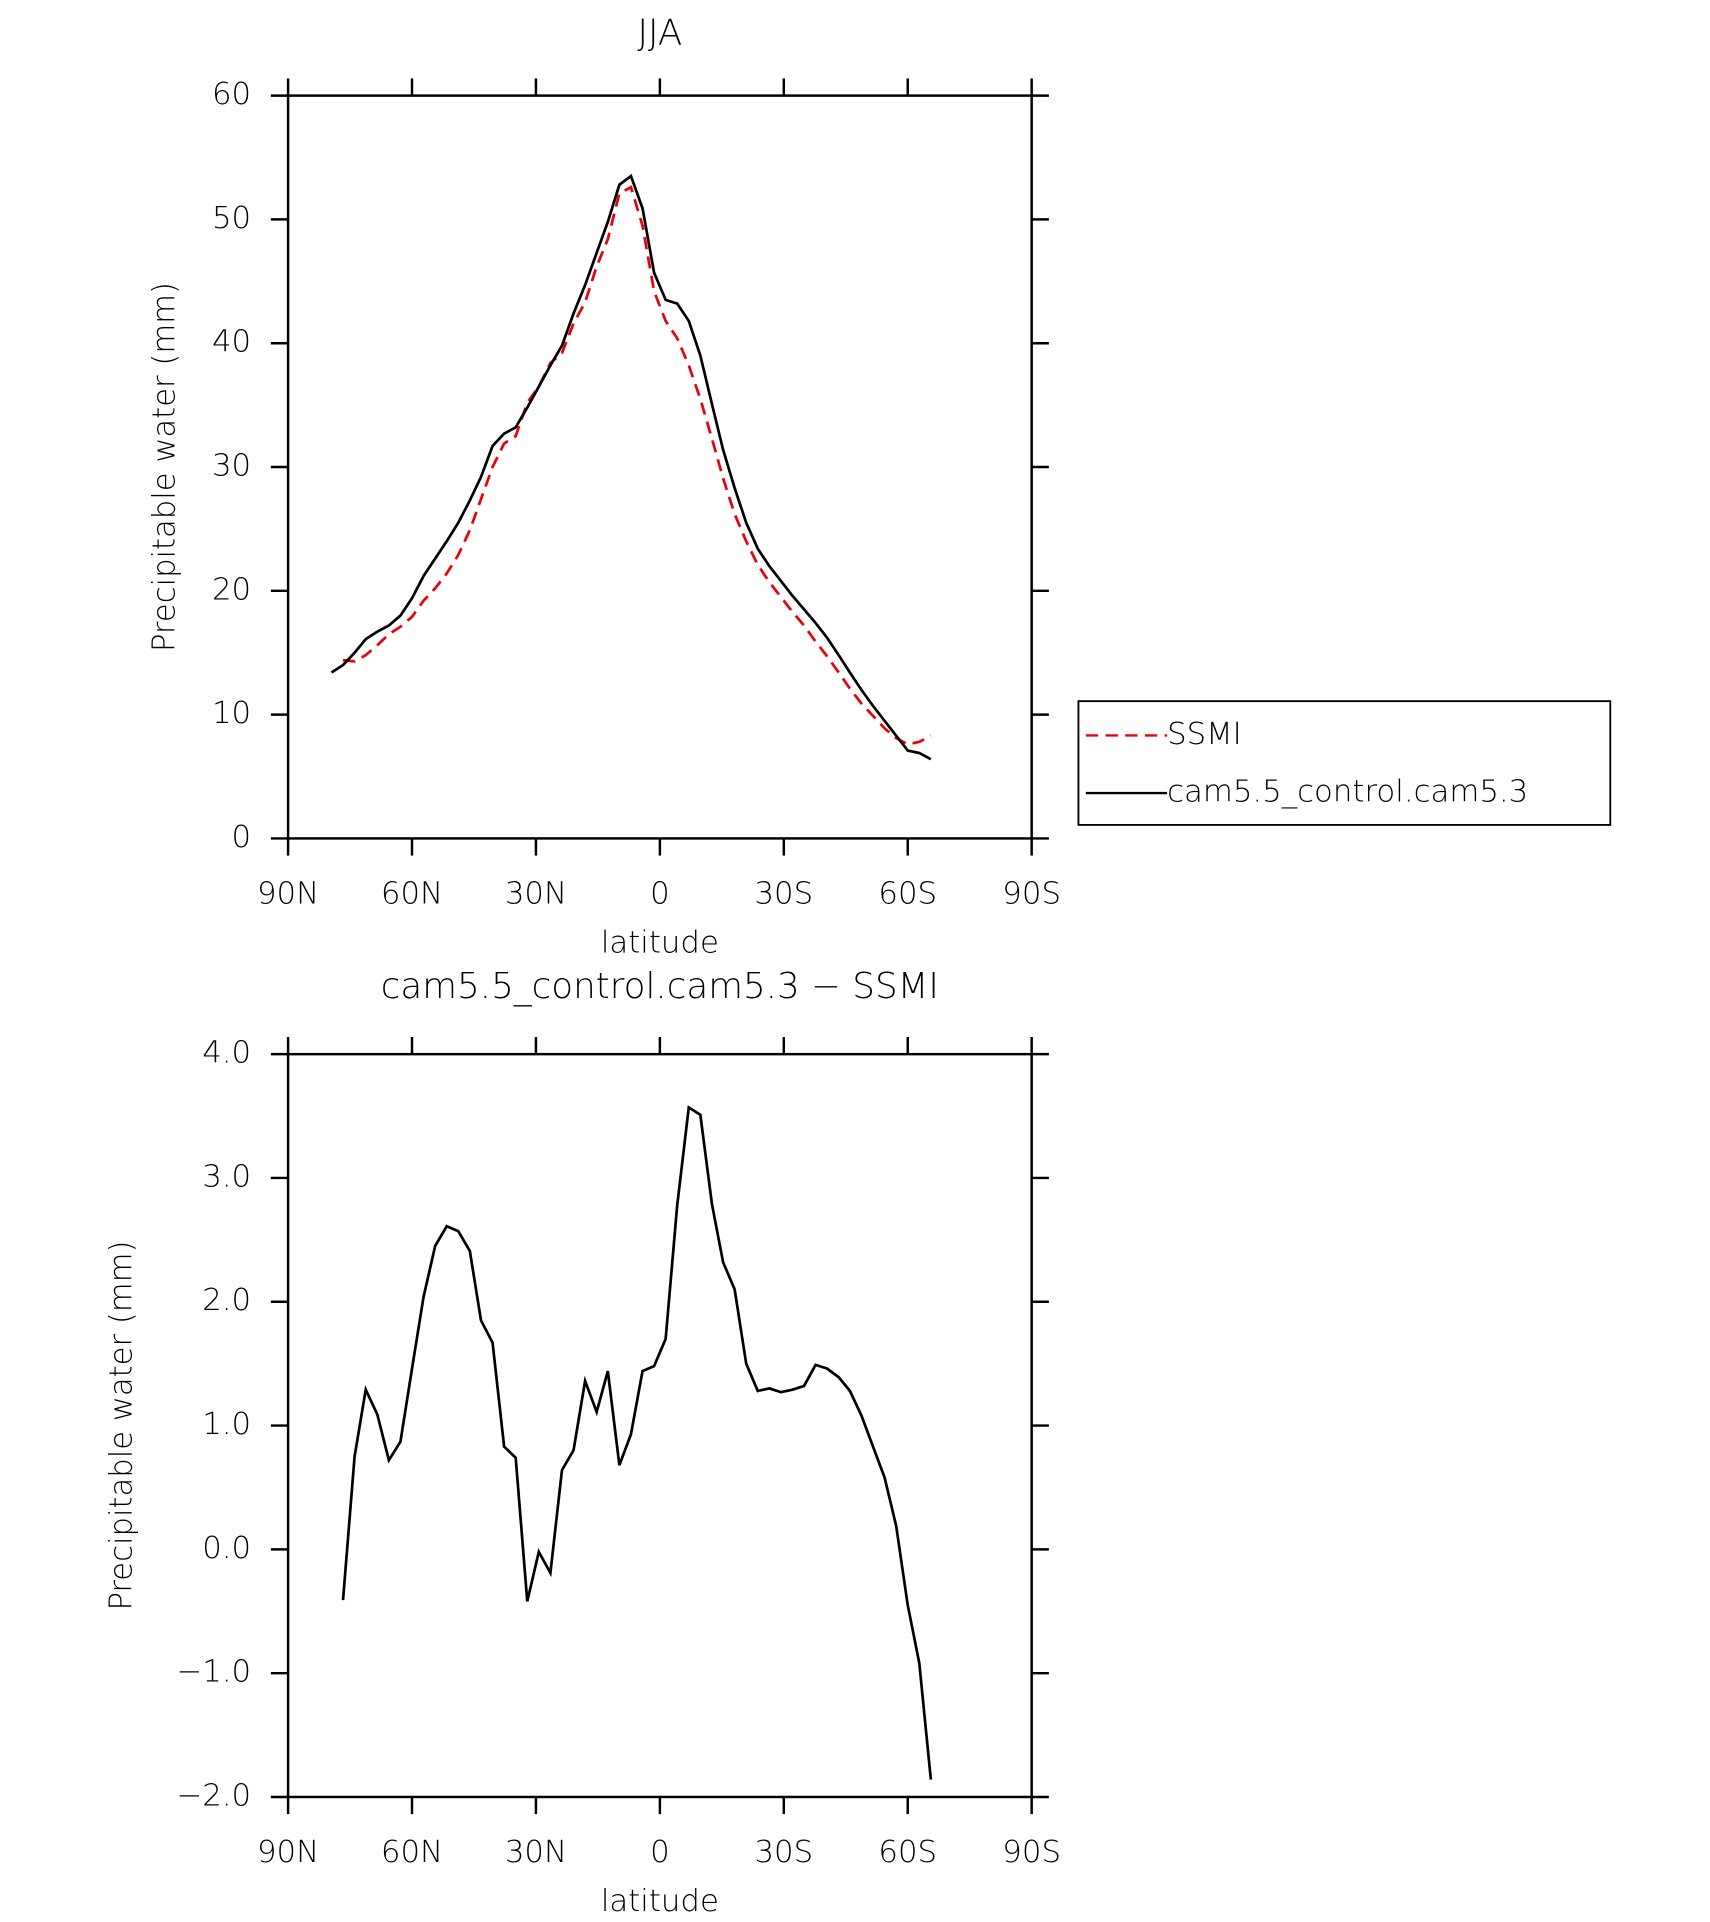  I want to click on legend-label: cam5.5_control.cam5.3, so click(1347, 792).